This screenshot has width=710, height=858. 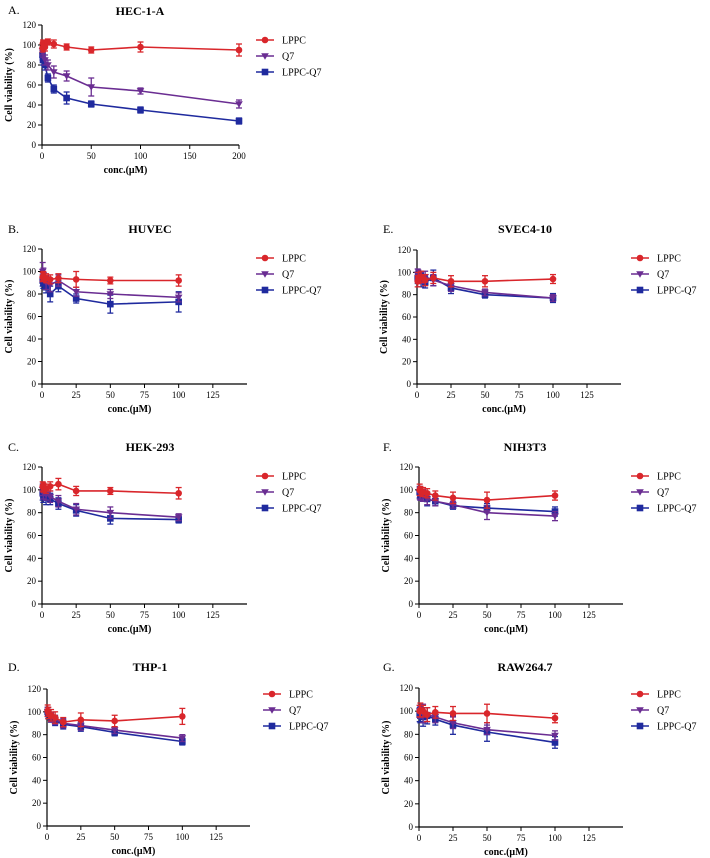 What do you see at coordinates (190, 156) in the screenshot?
I see `x-tick-label: 150` at bounding box center [190, 156].